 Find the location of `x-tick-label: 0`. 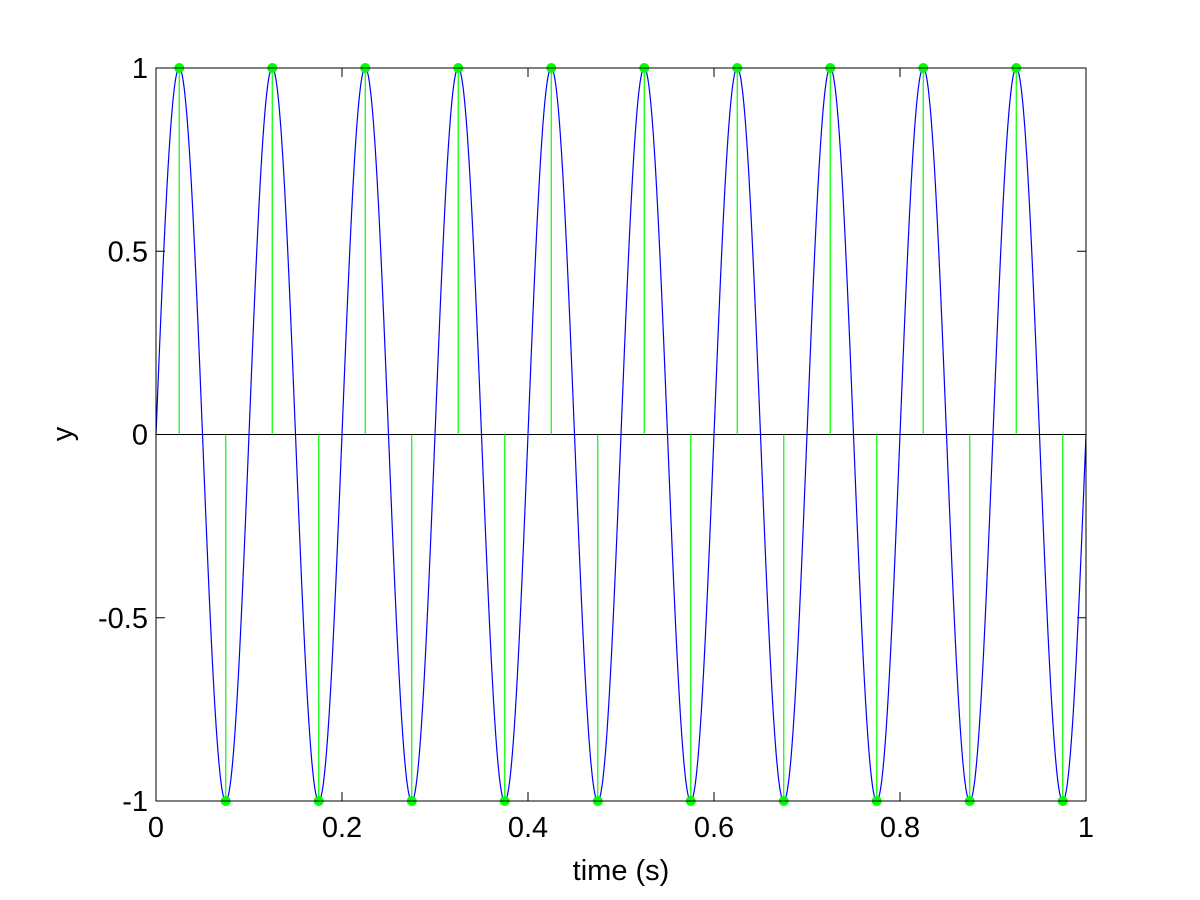

x-tick-label: 0 is located at coordinates (156, 828).